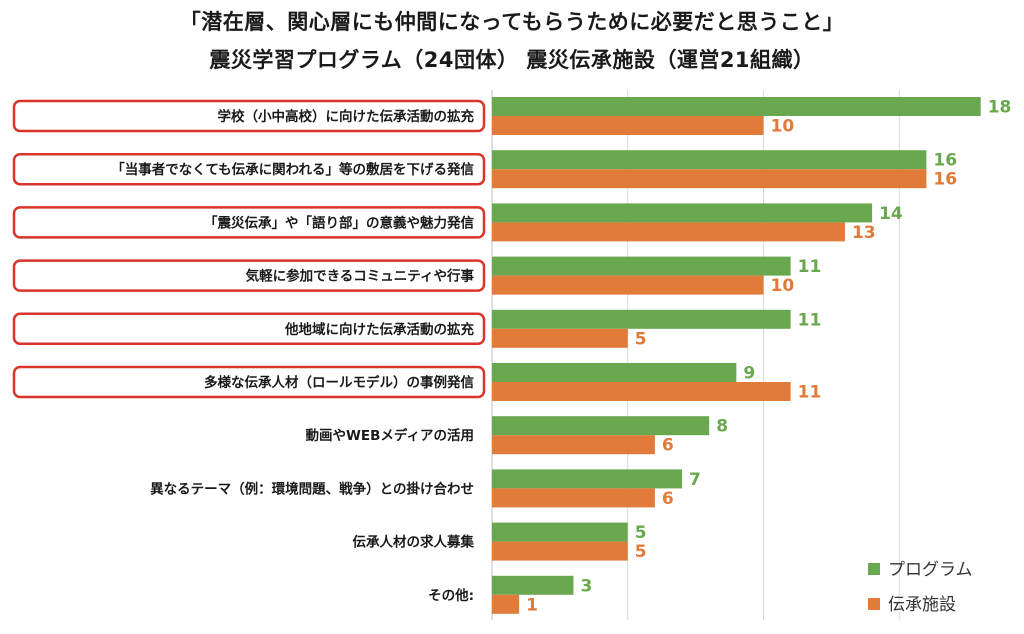 Image resolution: width=1024 pixels, height=634 pixels. What do you see at coordinates (414, 542) in the screenshot?
I see `category-label: 伝承人材の求人募集` at bounding box center [414, 542].